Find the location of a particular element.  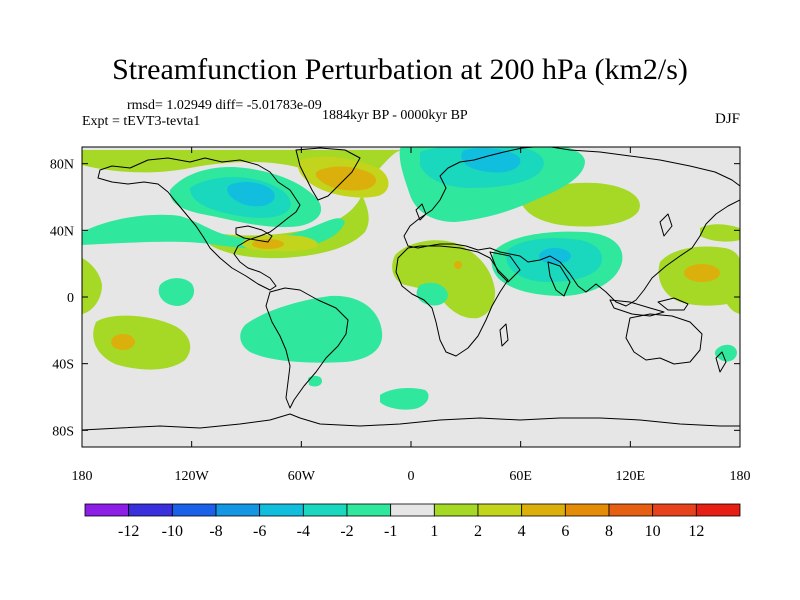

season-label: DJF is located at coordinates (727, 119).